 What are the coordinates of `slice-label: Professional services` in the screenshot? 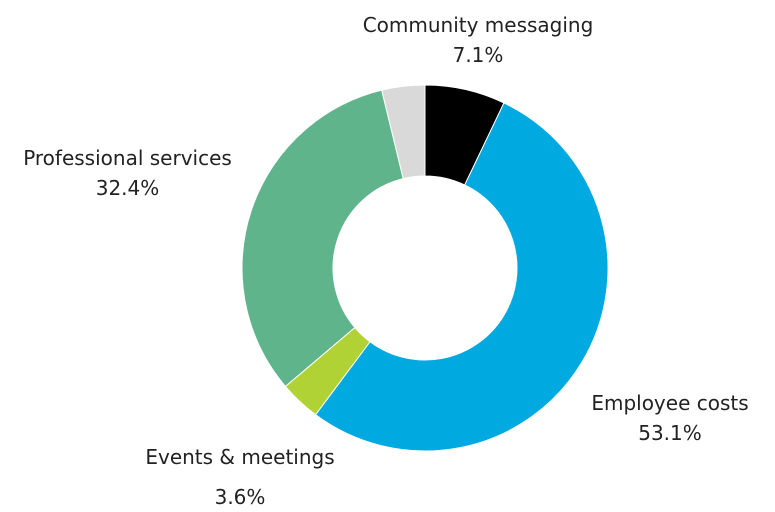 It's located at (127, 158).